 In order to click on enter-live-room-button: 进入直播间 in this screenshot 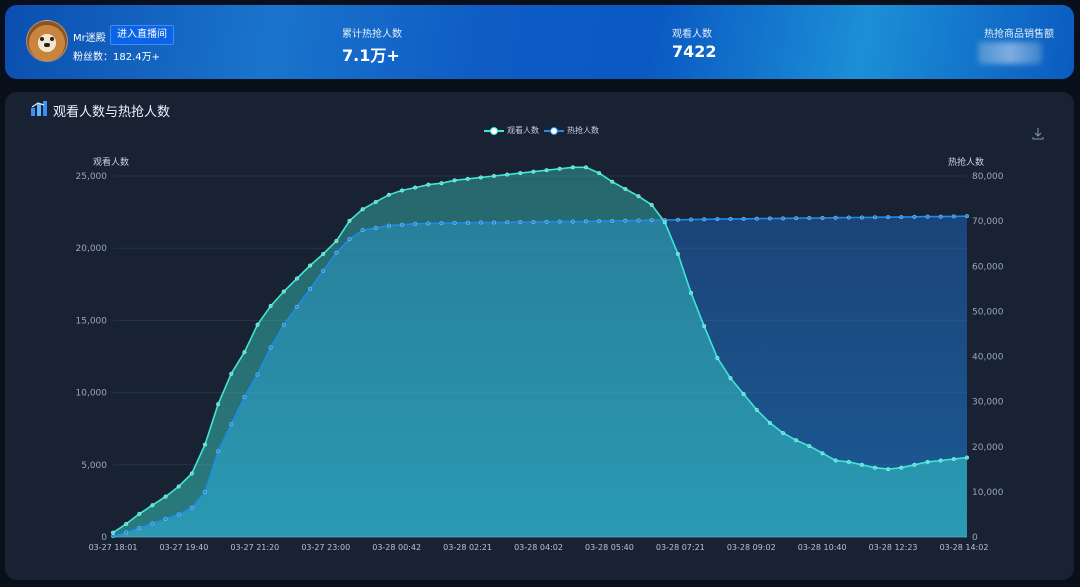, I will do `click(142, 35)`.